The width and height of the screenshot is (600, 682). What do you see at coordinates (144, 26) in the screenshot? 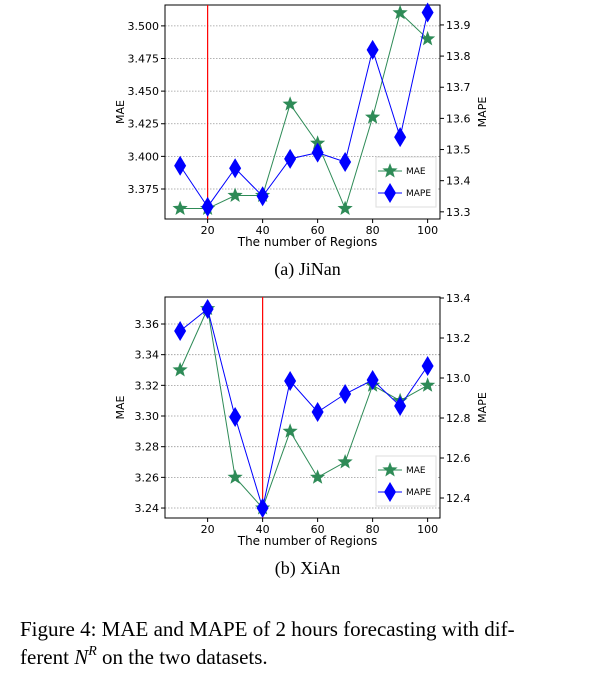
I see `y-tick-label: 3.500` at bounding box center [144, 26].